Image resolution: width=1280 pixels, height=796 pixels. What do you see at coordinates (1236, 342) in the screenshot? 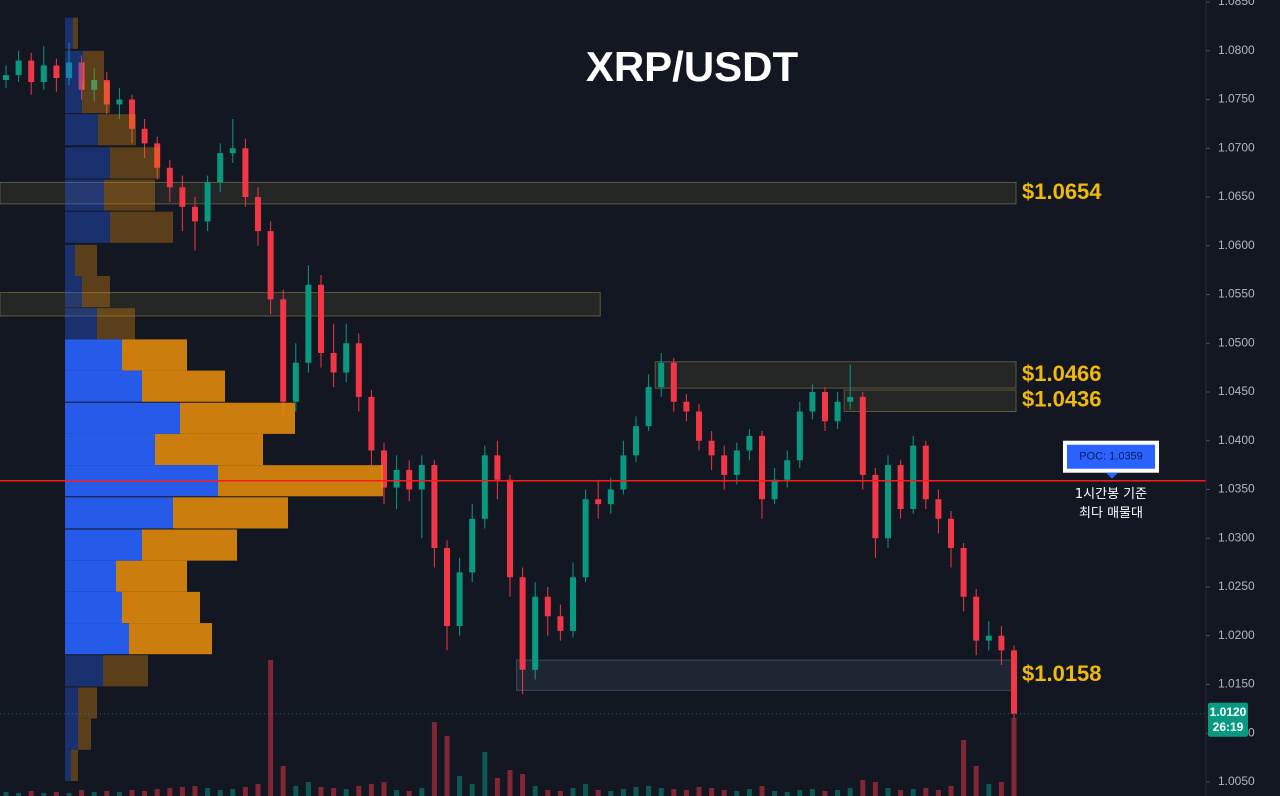
I see `y-tick-label: 1.0500` at bounding box center [1236, 342].